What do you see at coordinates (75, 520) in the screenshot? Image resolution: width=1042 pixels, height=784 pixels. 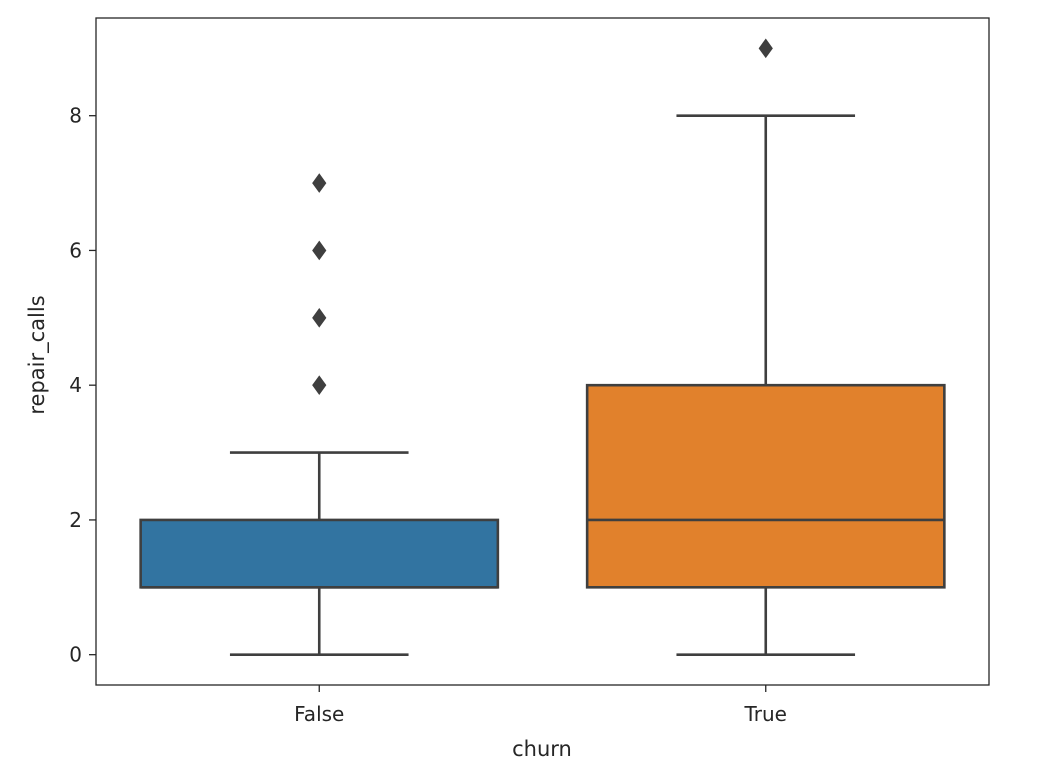 I see `y-tick-label: 2` at bounding box center [75, 520].